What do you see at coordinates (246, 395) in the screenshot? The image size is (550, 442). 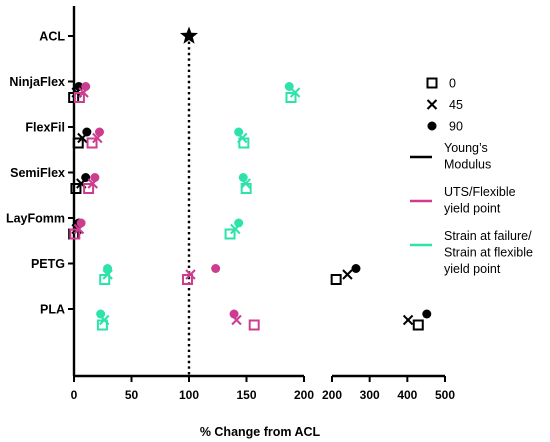 I see `x-tick-label: 150` at bounding box center [246, 395].